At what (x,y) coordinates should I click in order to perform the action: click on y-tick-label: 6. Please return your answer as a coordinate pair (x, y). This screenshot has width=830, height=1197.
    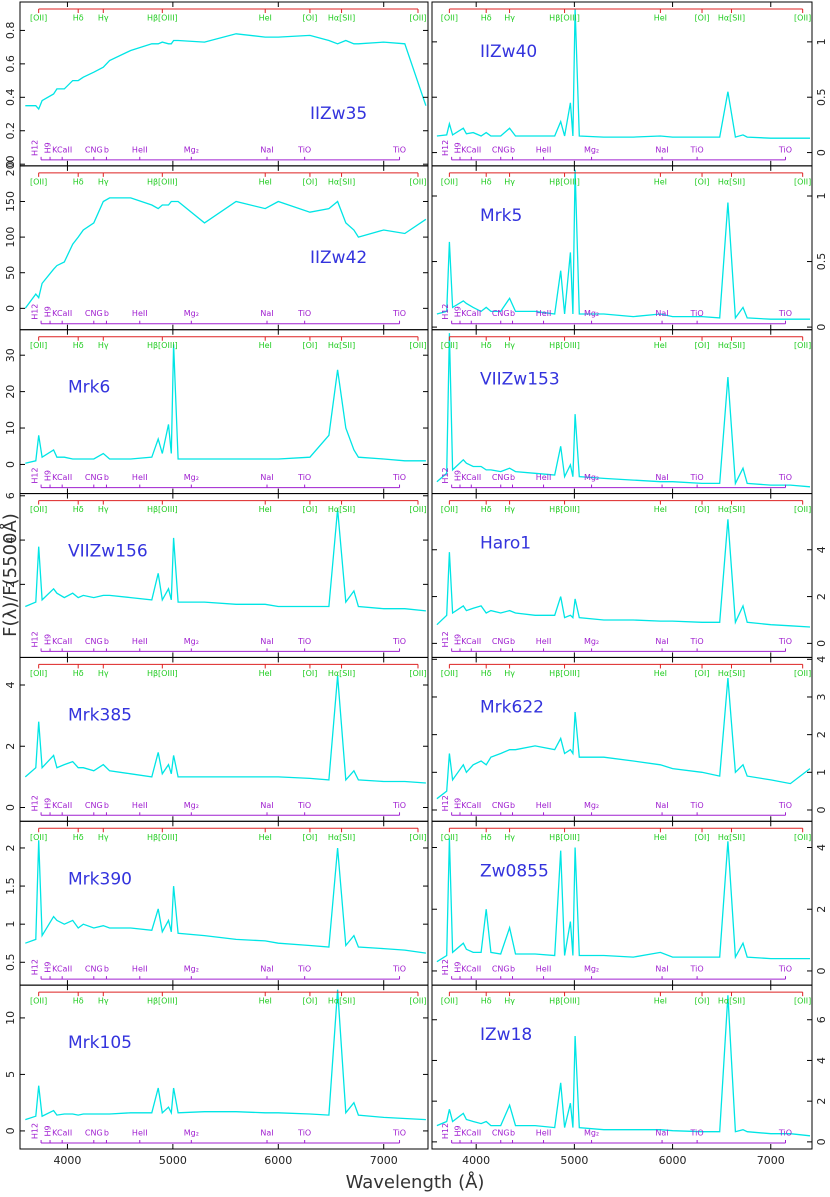
    Looking at the image, I should click on (821, 1019).